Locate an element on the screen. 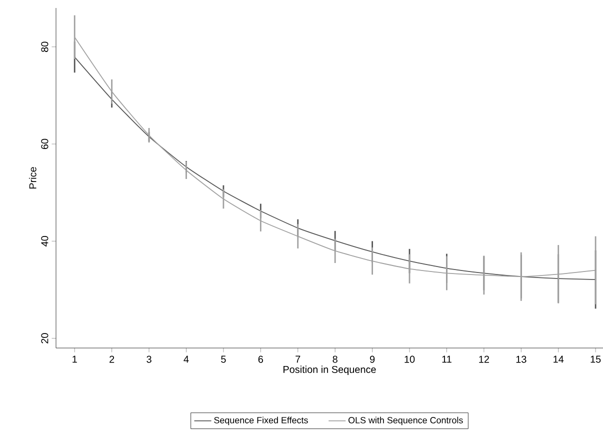  x-tick-label: 12 is located at coordinates (484, 359).